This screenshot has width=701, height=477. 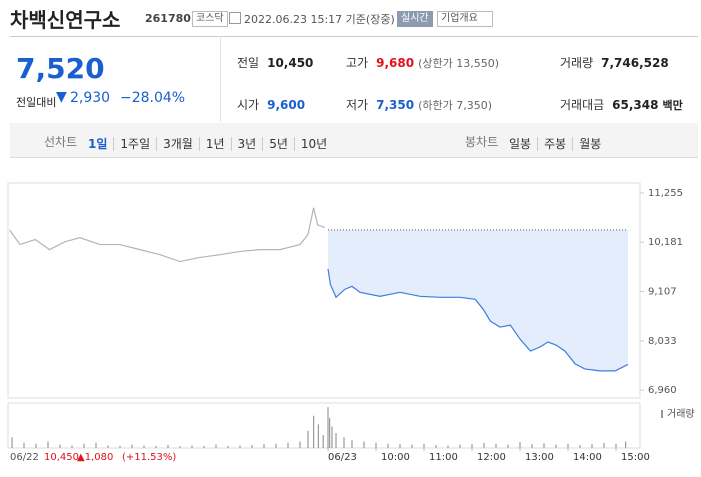 I want to click on price-line, so click(x=478, y=320).